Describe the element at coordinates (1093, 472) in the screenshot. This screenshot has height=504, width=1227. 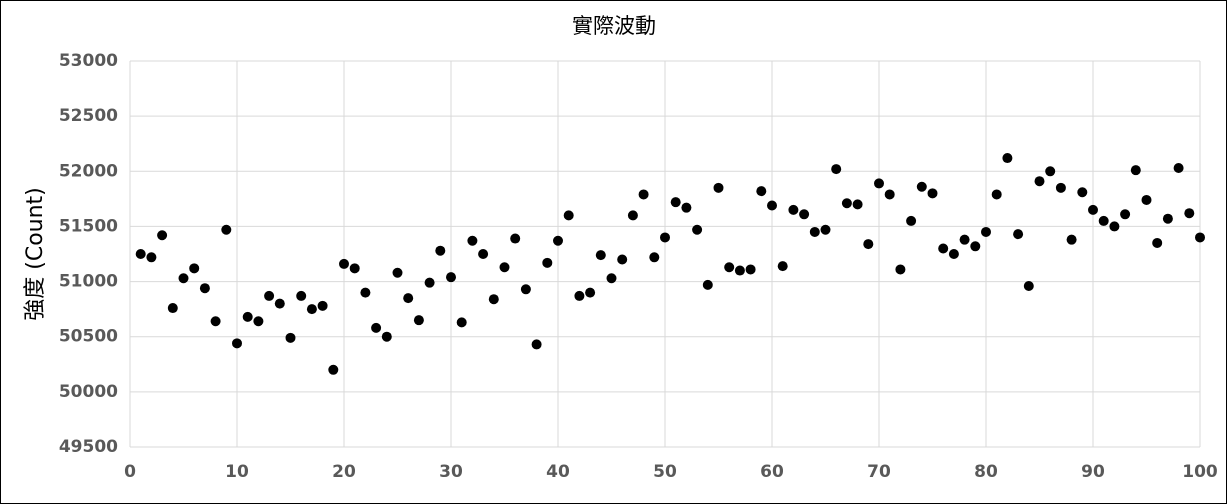
I see `x-tick-label: 90` at that location.